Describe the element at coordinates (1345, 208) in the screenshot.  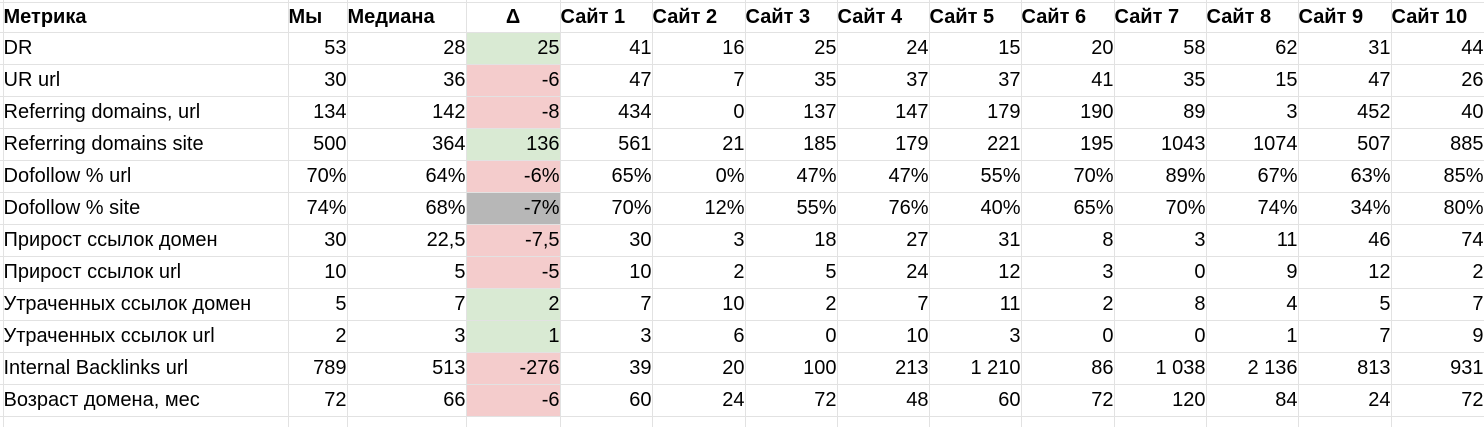
I see `site-9-value-cell: 34%` at that location.